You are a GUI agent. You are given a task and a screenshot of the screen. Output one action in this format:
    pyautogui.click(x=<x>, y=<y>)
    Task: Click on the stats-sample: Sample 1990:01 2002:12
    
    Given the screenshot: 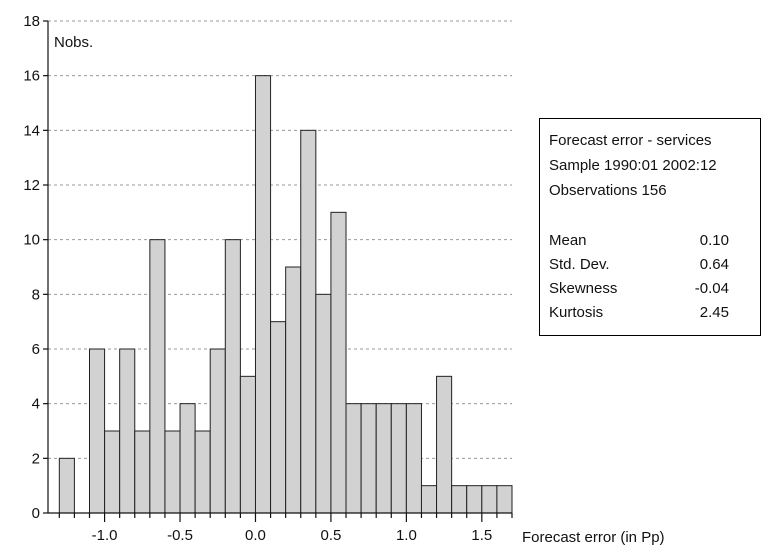 What is the action you would take?
    pyautogui.click(x=633, y=165)
    